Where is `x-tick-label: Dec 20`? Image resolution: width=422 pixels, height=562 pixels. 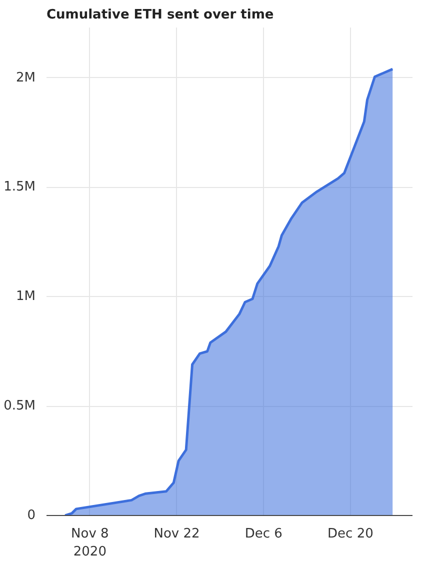 x-tick-label: Dec 20 is located at coordinates (351, 534).